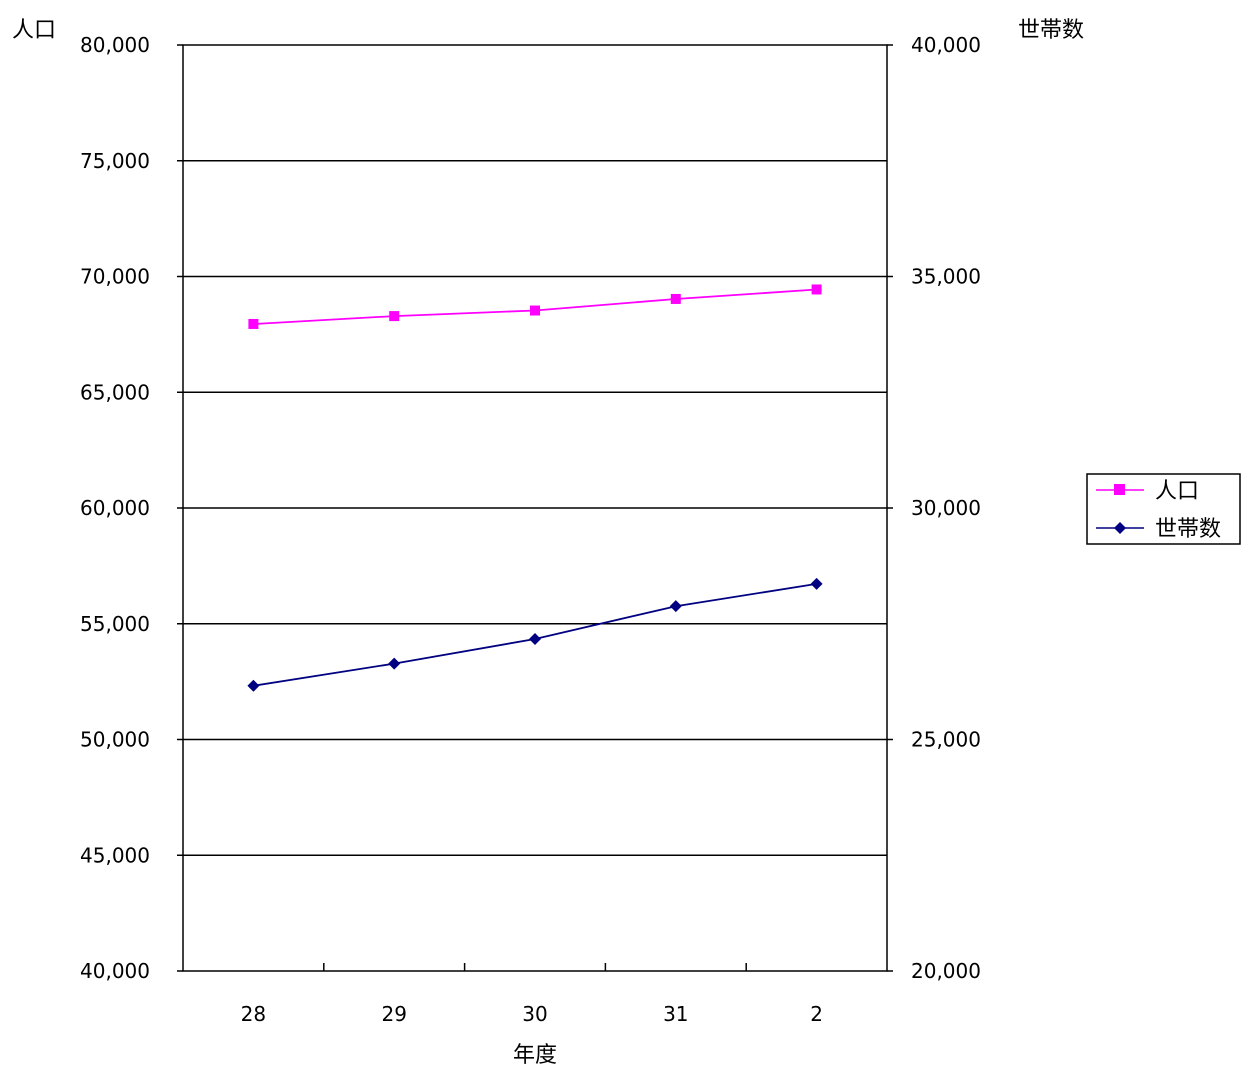 The height and width of the screenshot is (1067, 1244). Describe the element at coordinates (1177, 491) in the screenshot. I see `legend-label-population: 人口` at that location.